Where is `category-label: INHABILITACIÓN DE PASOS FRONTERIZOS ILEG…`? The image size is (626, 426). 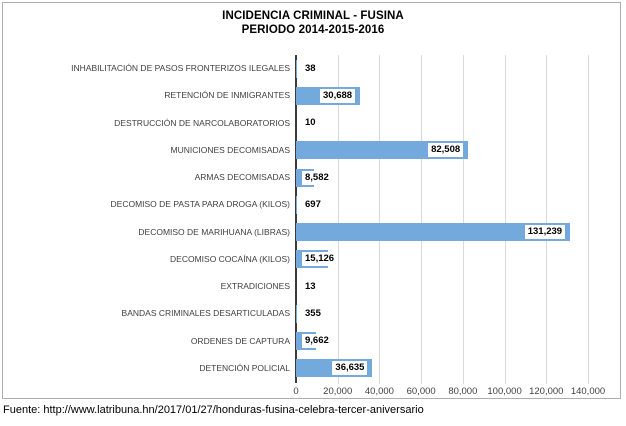
category-label: INHABILITACIÓN DE PASOS FRONTERIZOS ILEG… is located at coordinates (180, 68).